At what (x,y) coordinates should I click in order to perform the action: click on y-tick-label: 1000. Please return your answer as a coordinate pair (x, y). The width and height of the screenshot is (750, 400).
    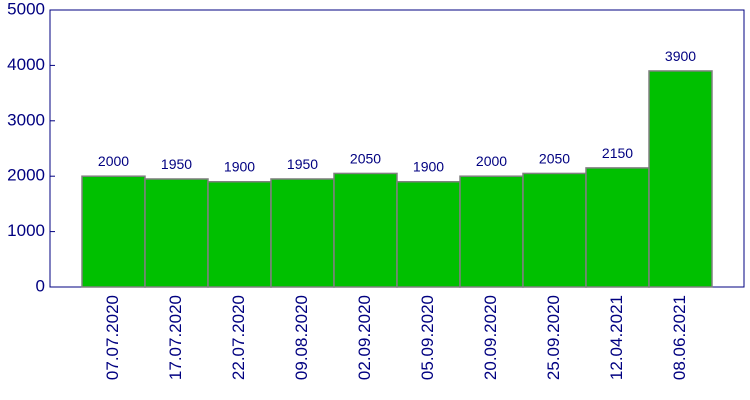
    Looking at the image, I should click on (26, 230).